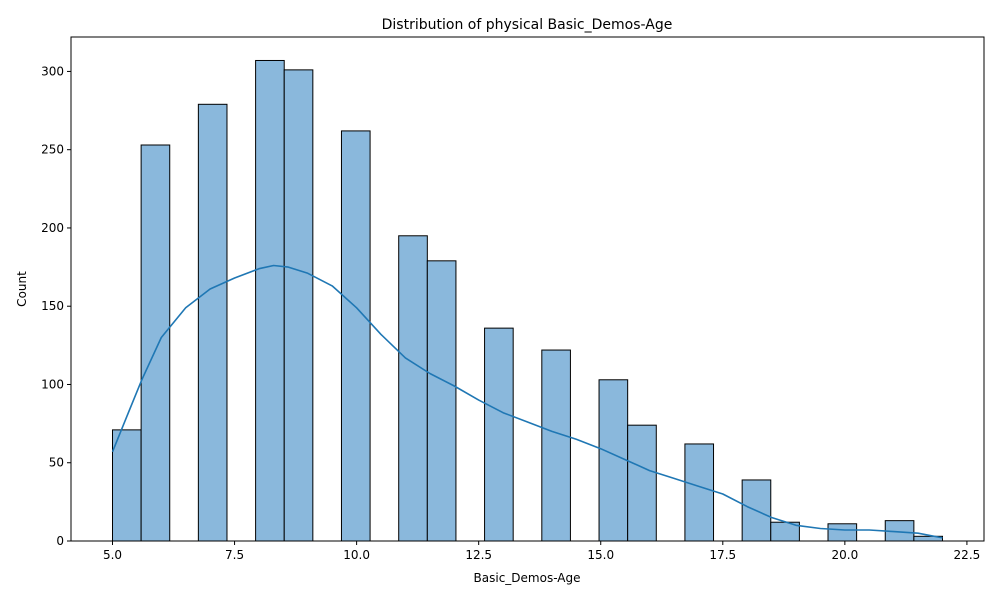 The image size is (1000, 600). I want to click on x-tick-label: 17.5, so click(722, 555).